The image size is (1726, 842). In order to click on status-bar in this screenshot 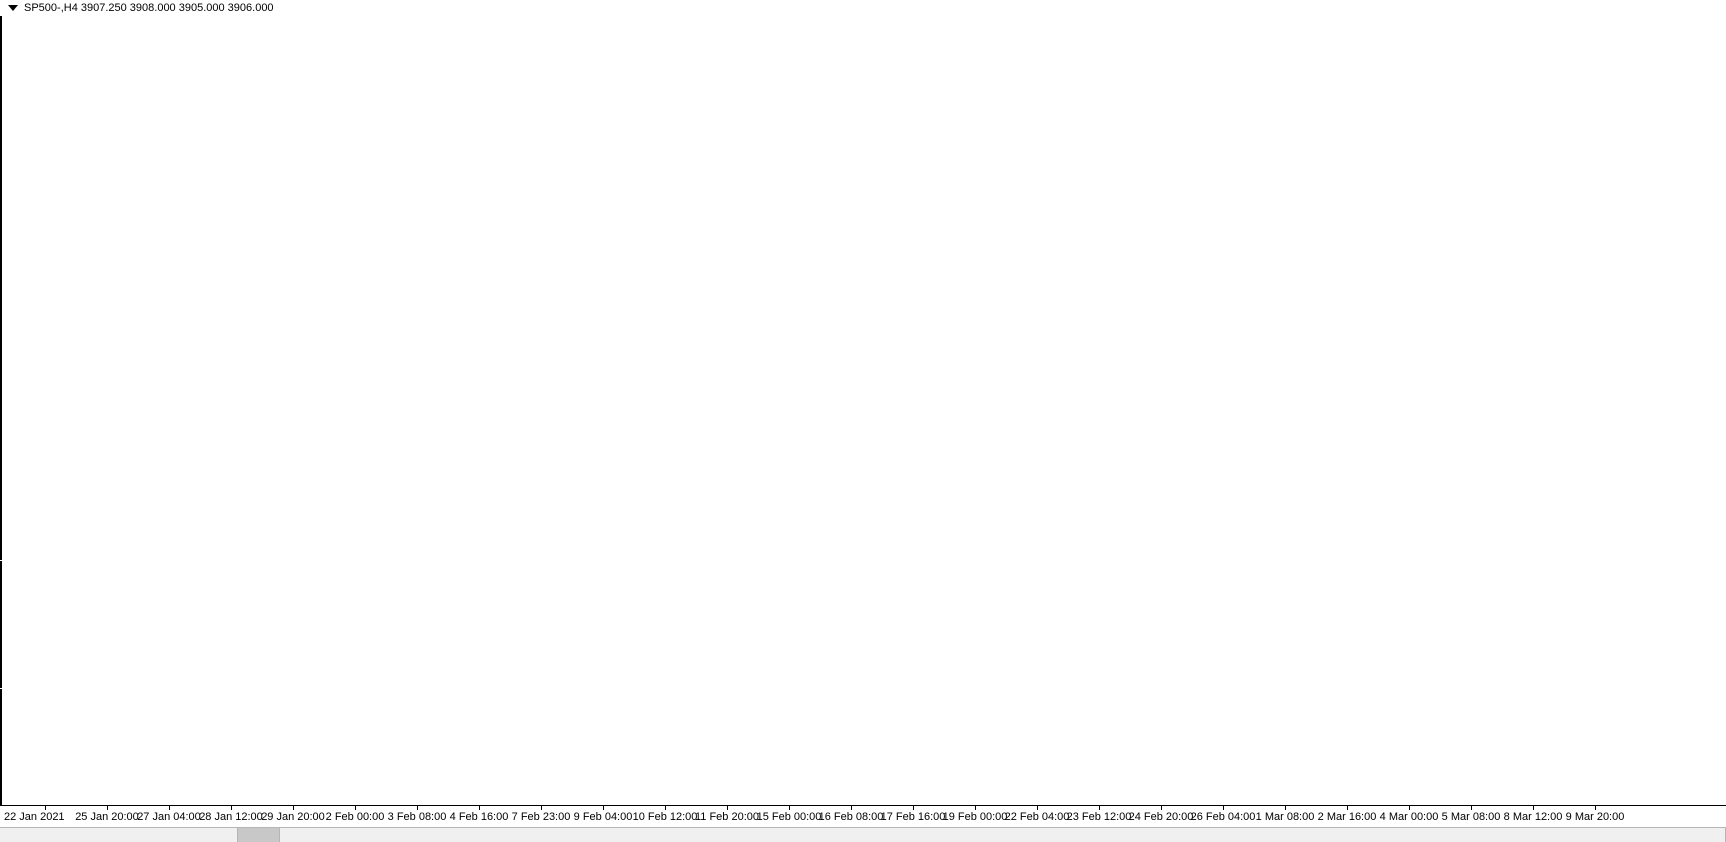, I will do `click(863, 834)`.